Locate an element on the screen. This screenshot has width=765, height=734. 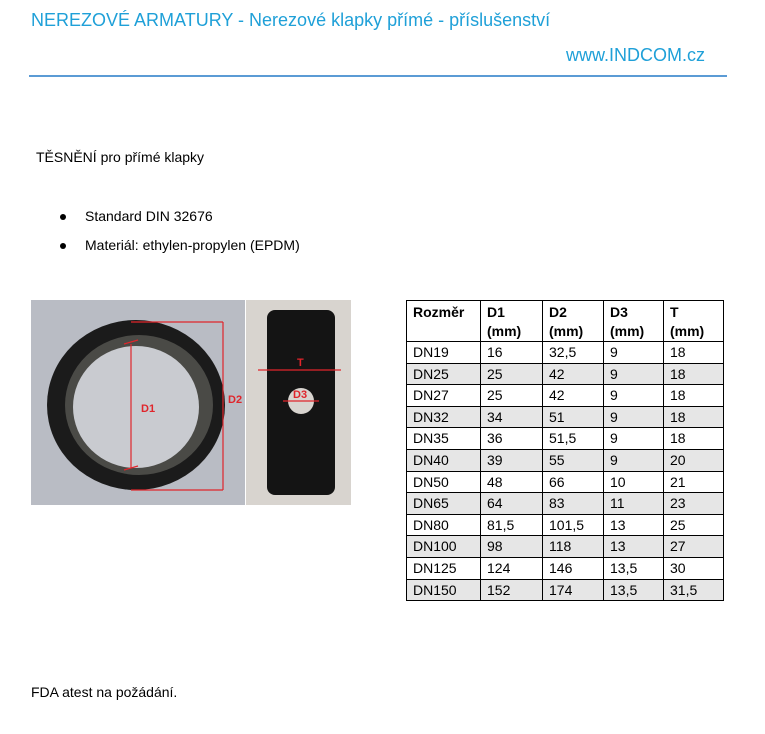
table-cell: DN32 is located at coordinates (443, 417).